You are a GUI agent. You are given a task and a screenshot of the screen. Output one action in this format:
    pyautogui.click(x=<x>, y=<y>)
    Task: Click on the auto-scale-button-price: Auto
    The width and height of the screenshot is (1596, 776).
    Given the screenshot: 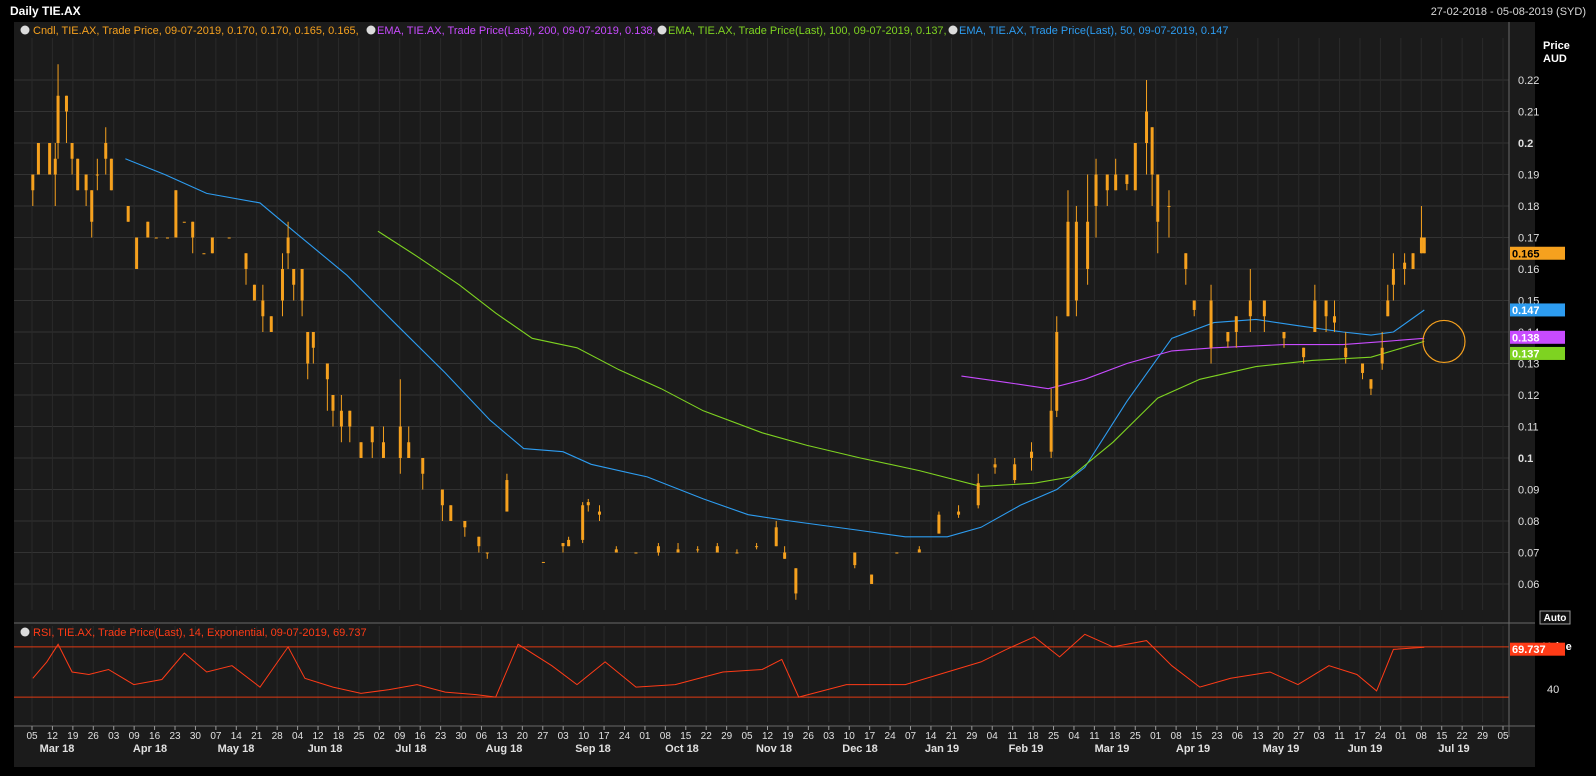 What is the action you would take?
    pyautogui.click(x=1555, y=617)
    